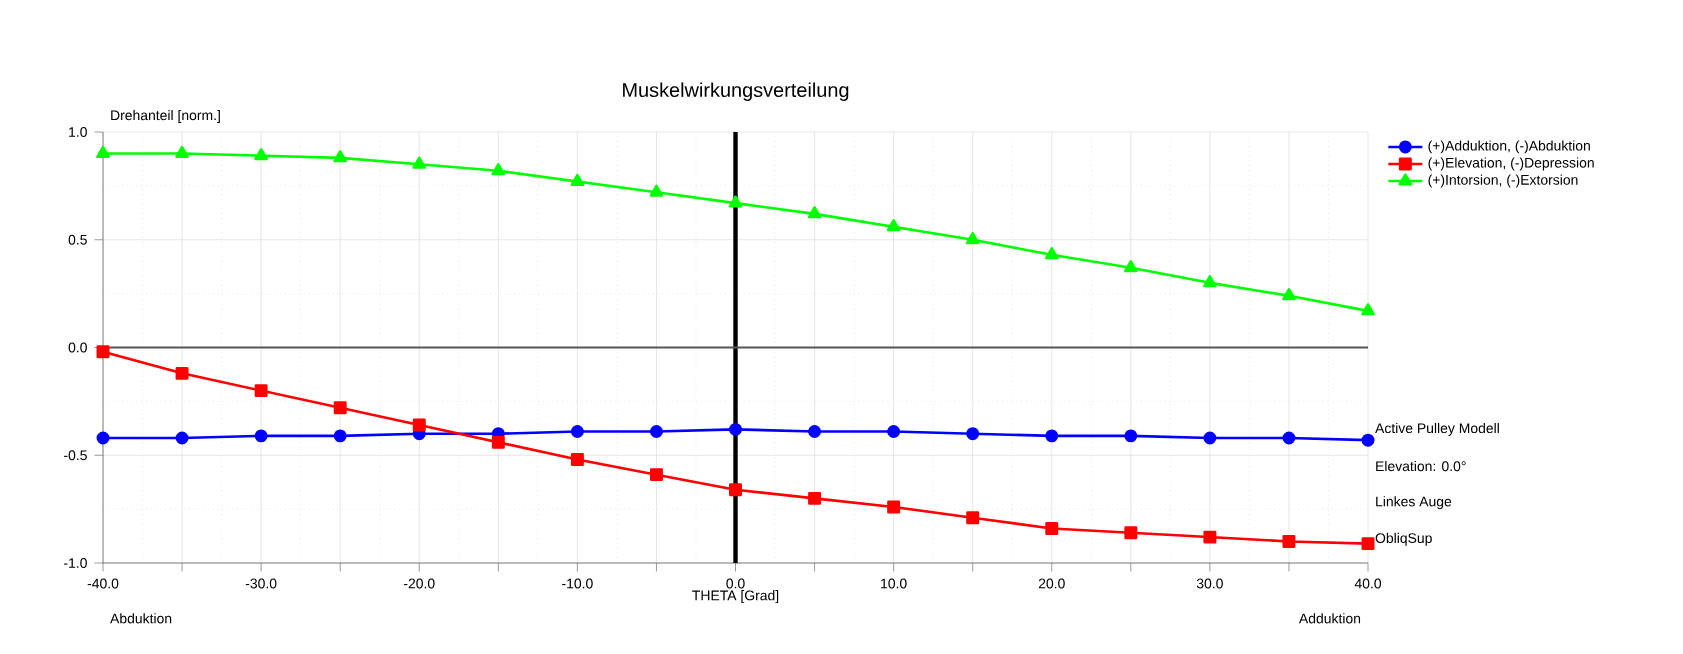 Image resolution: width=1683 pixels, height=654 pixels. I want to click on text: ObliqSup, so click(1403, 539).